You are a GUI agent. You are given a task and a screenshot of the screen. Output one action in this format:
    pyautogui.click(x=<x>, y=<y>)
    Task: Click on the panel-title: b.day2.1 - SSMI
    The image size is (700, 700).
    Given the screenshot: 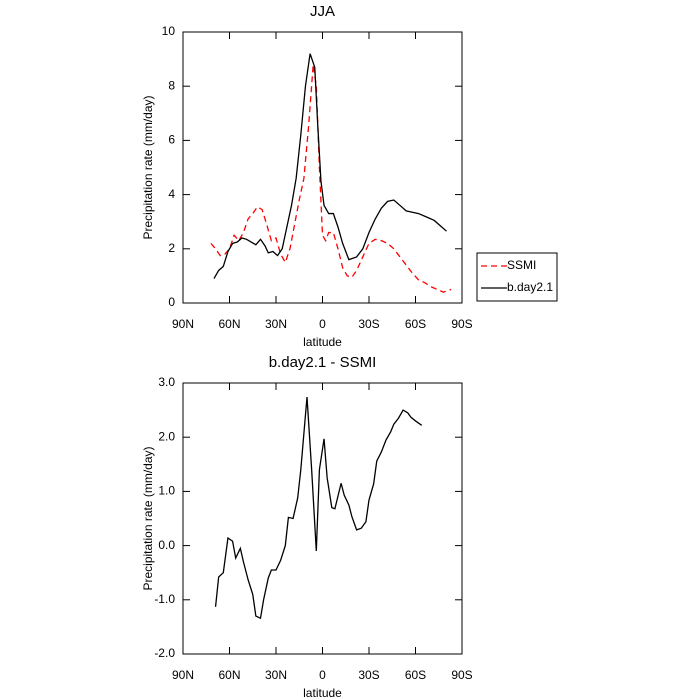 What is the action you would take?
    pyautogui.click(x=323, y=362)
    